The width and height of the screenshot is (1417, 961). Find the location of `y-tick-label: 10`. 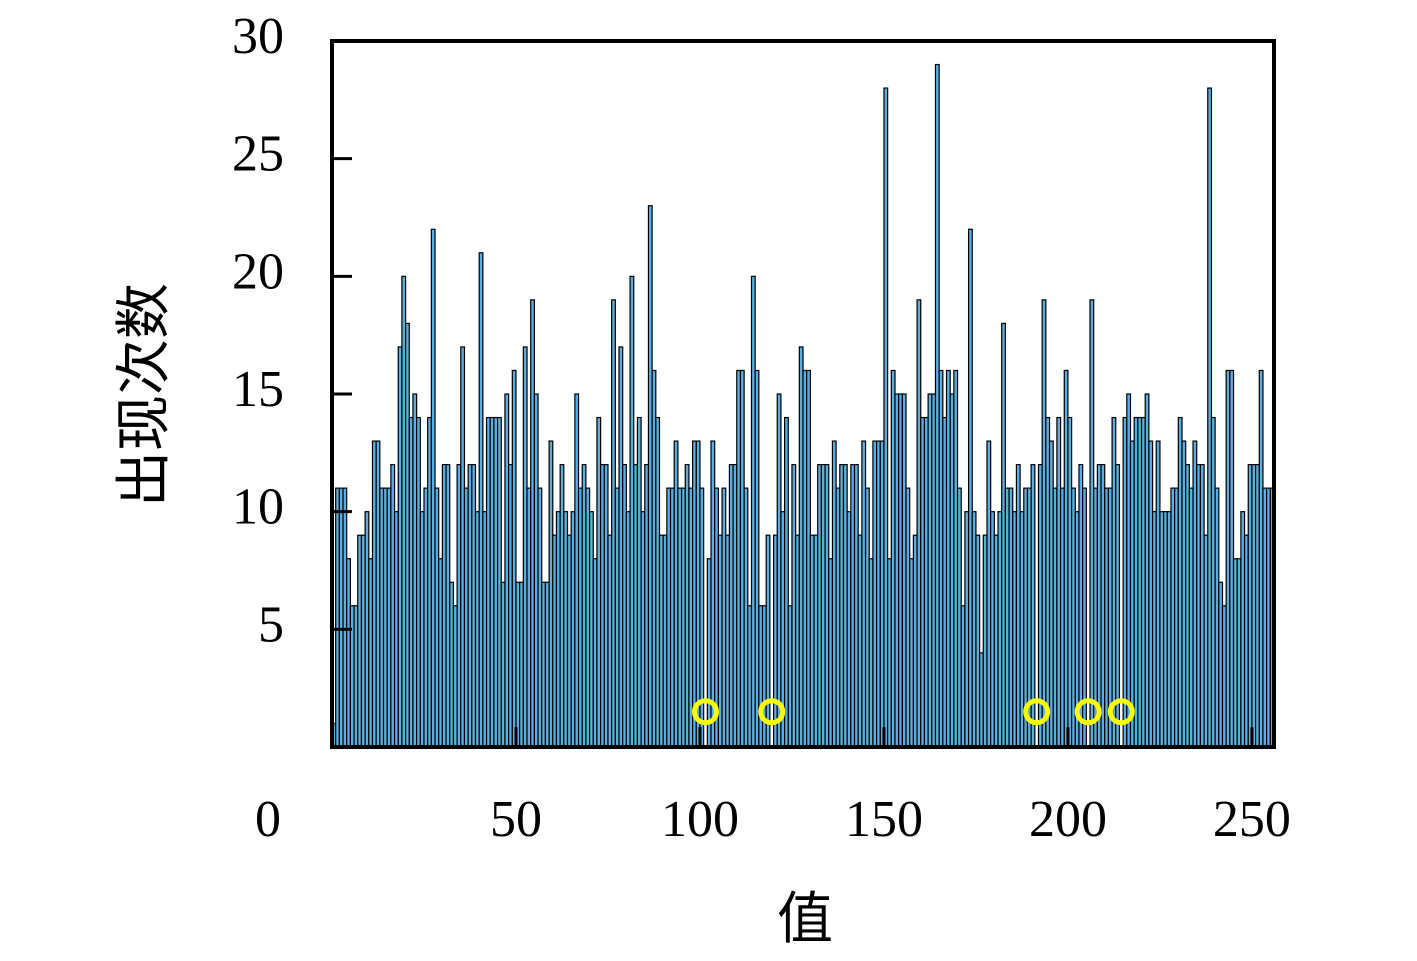

y-tick-label: 10 is located at coordinates (258, 507).